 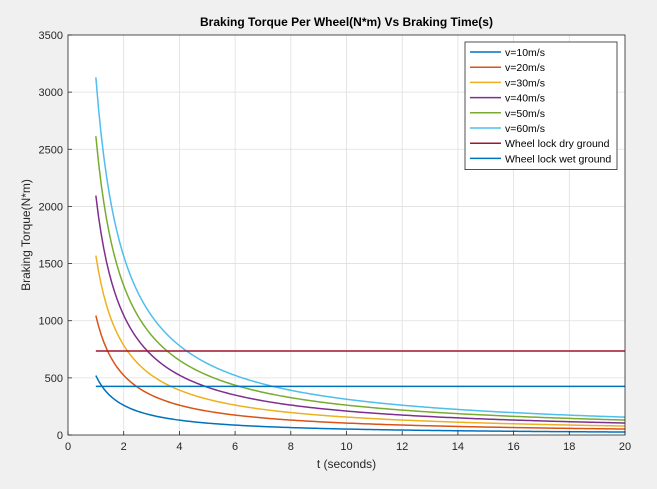 I want to click on legend-label: Wheel lock wet ground, so click(x=558, y=159).